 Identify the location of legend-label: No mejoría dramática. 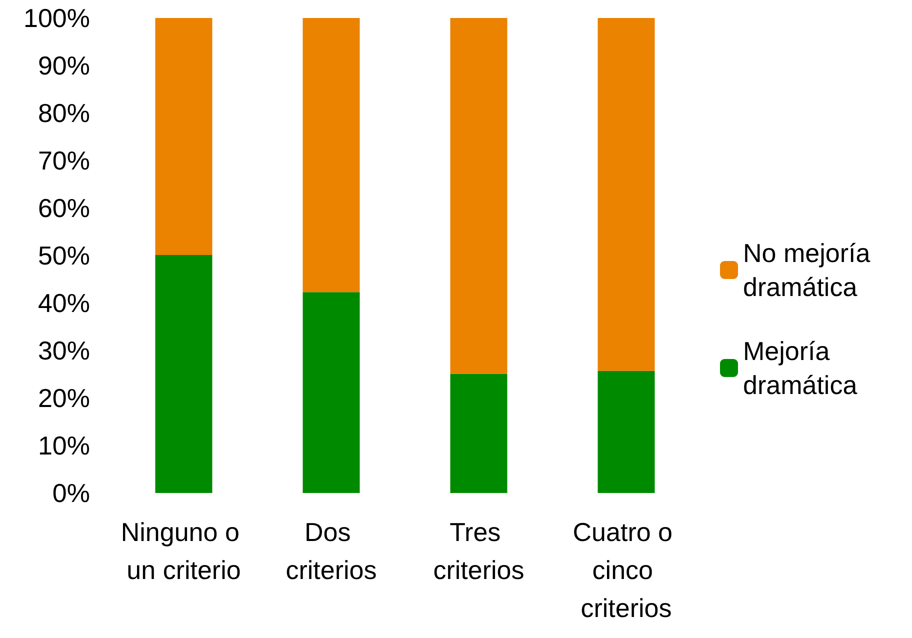
(810, 270).